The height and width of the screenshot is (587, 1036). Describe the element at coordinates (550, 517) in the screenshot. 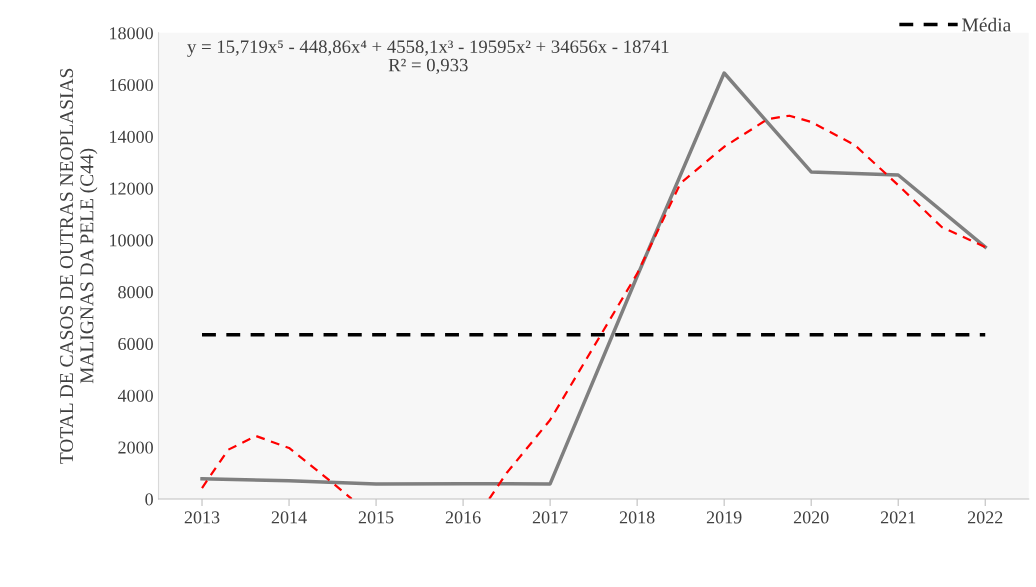

I see `x-tick-label: 2017` at that location.